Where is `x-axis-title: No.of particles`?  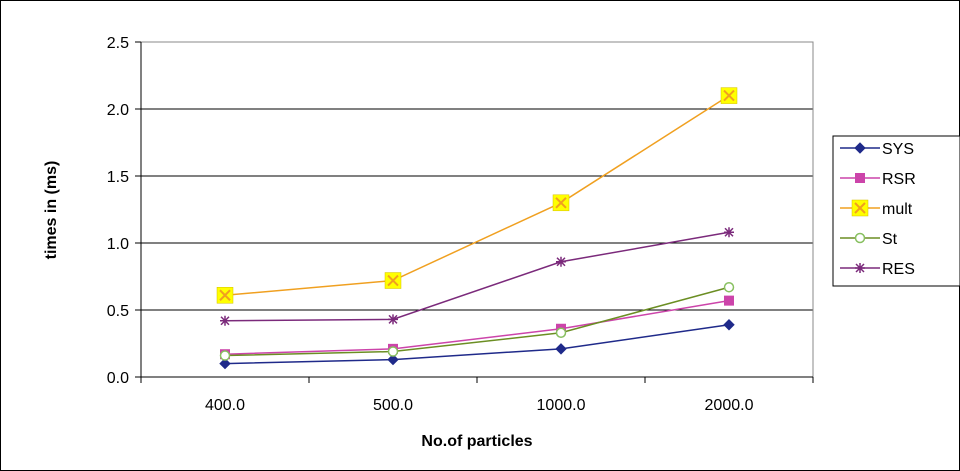
x-axis-title: No.of particles is located at coordinates (476, 441).